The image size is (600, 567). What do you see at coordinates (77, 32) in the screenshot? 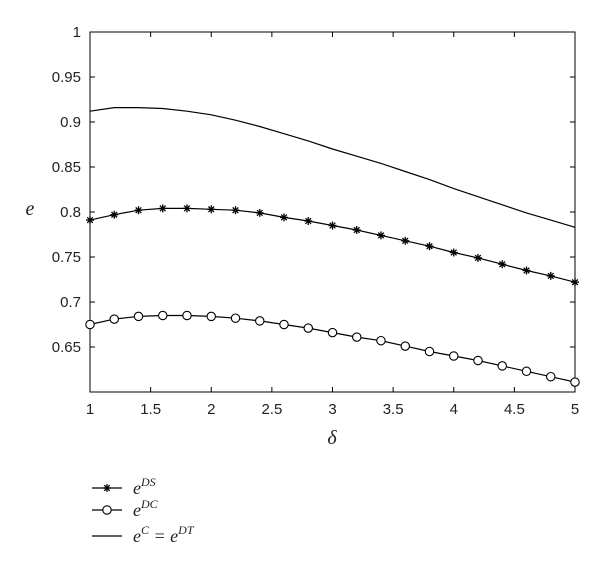
I see `y-tick-label: 1` at bounding box center [77, 32].